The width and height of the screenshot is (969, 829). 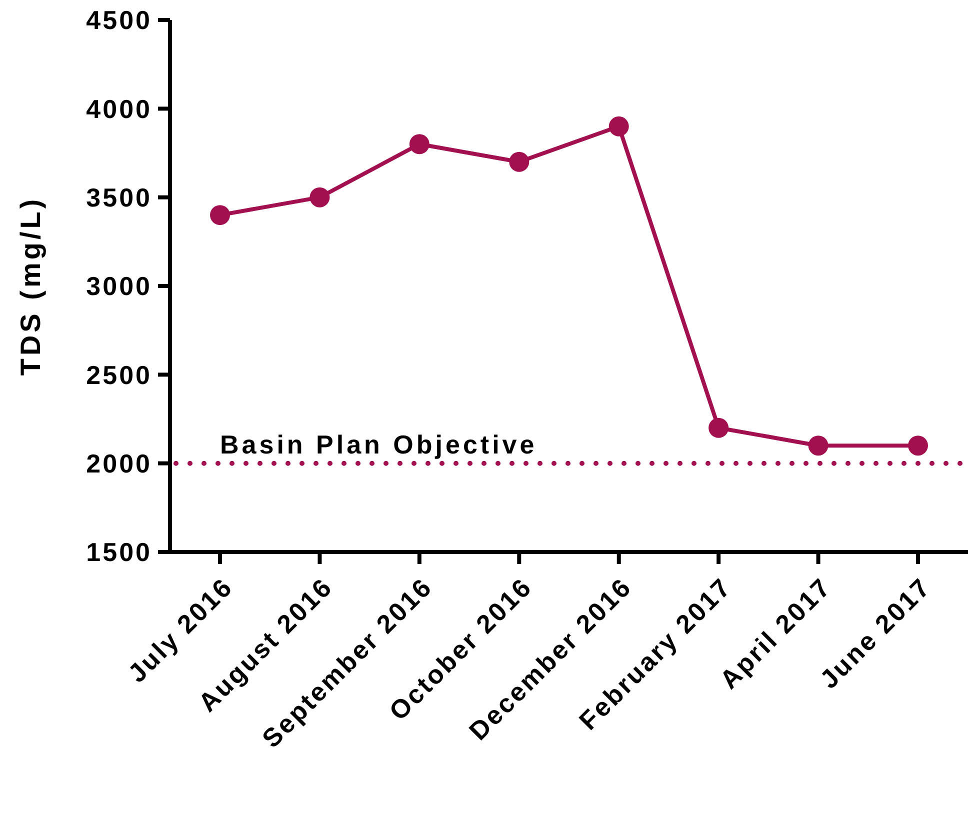 I want to click on ref-line-label: Basin Plan Objective, so click(x=379, y=444).